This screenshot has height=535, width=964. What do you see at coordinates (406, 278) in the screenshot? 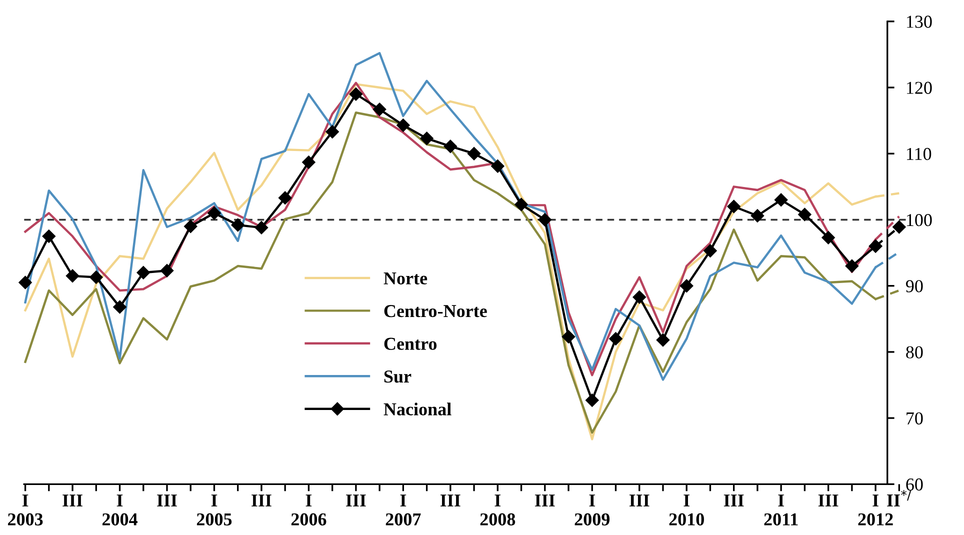
I see `legend-label: Norte` at bounding box center [406, 278].